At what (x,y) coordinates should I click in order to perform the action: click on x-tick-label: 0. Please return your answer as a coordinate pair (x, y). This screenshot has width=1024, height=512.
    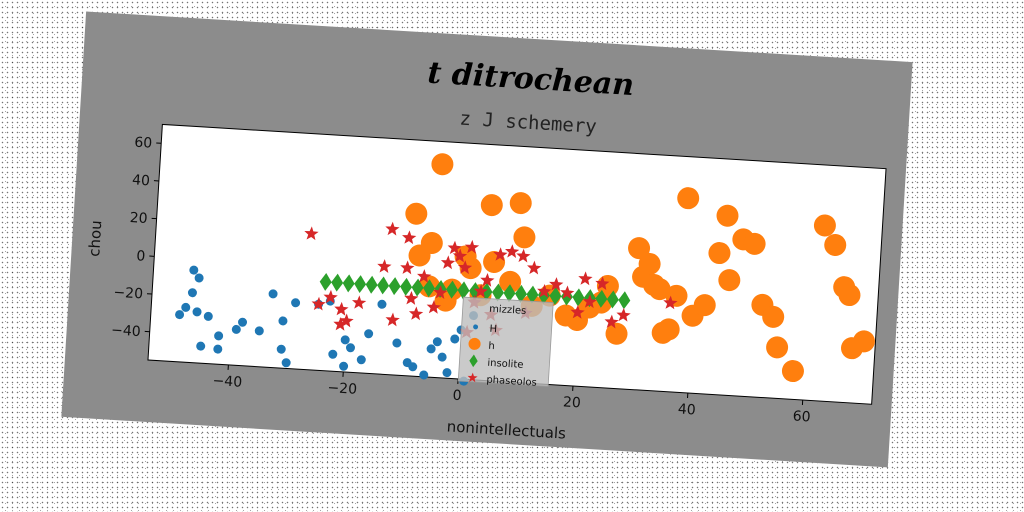
    Looking at the image, I should click on (457, 396).